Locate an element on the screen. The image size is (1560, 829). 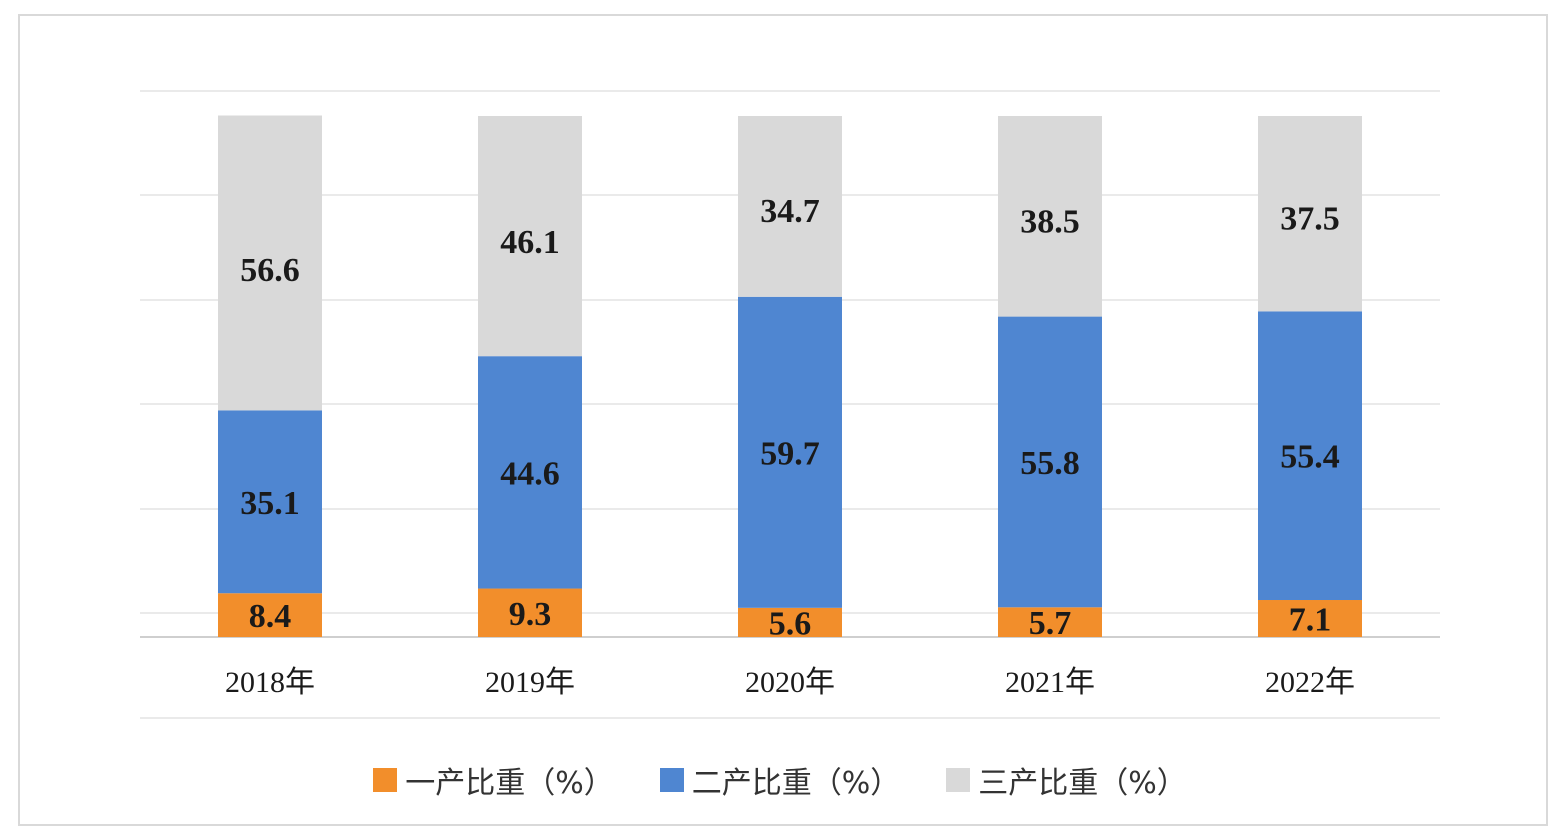
data-label: 59.7 is located at coordinates (790, 453).